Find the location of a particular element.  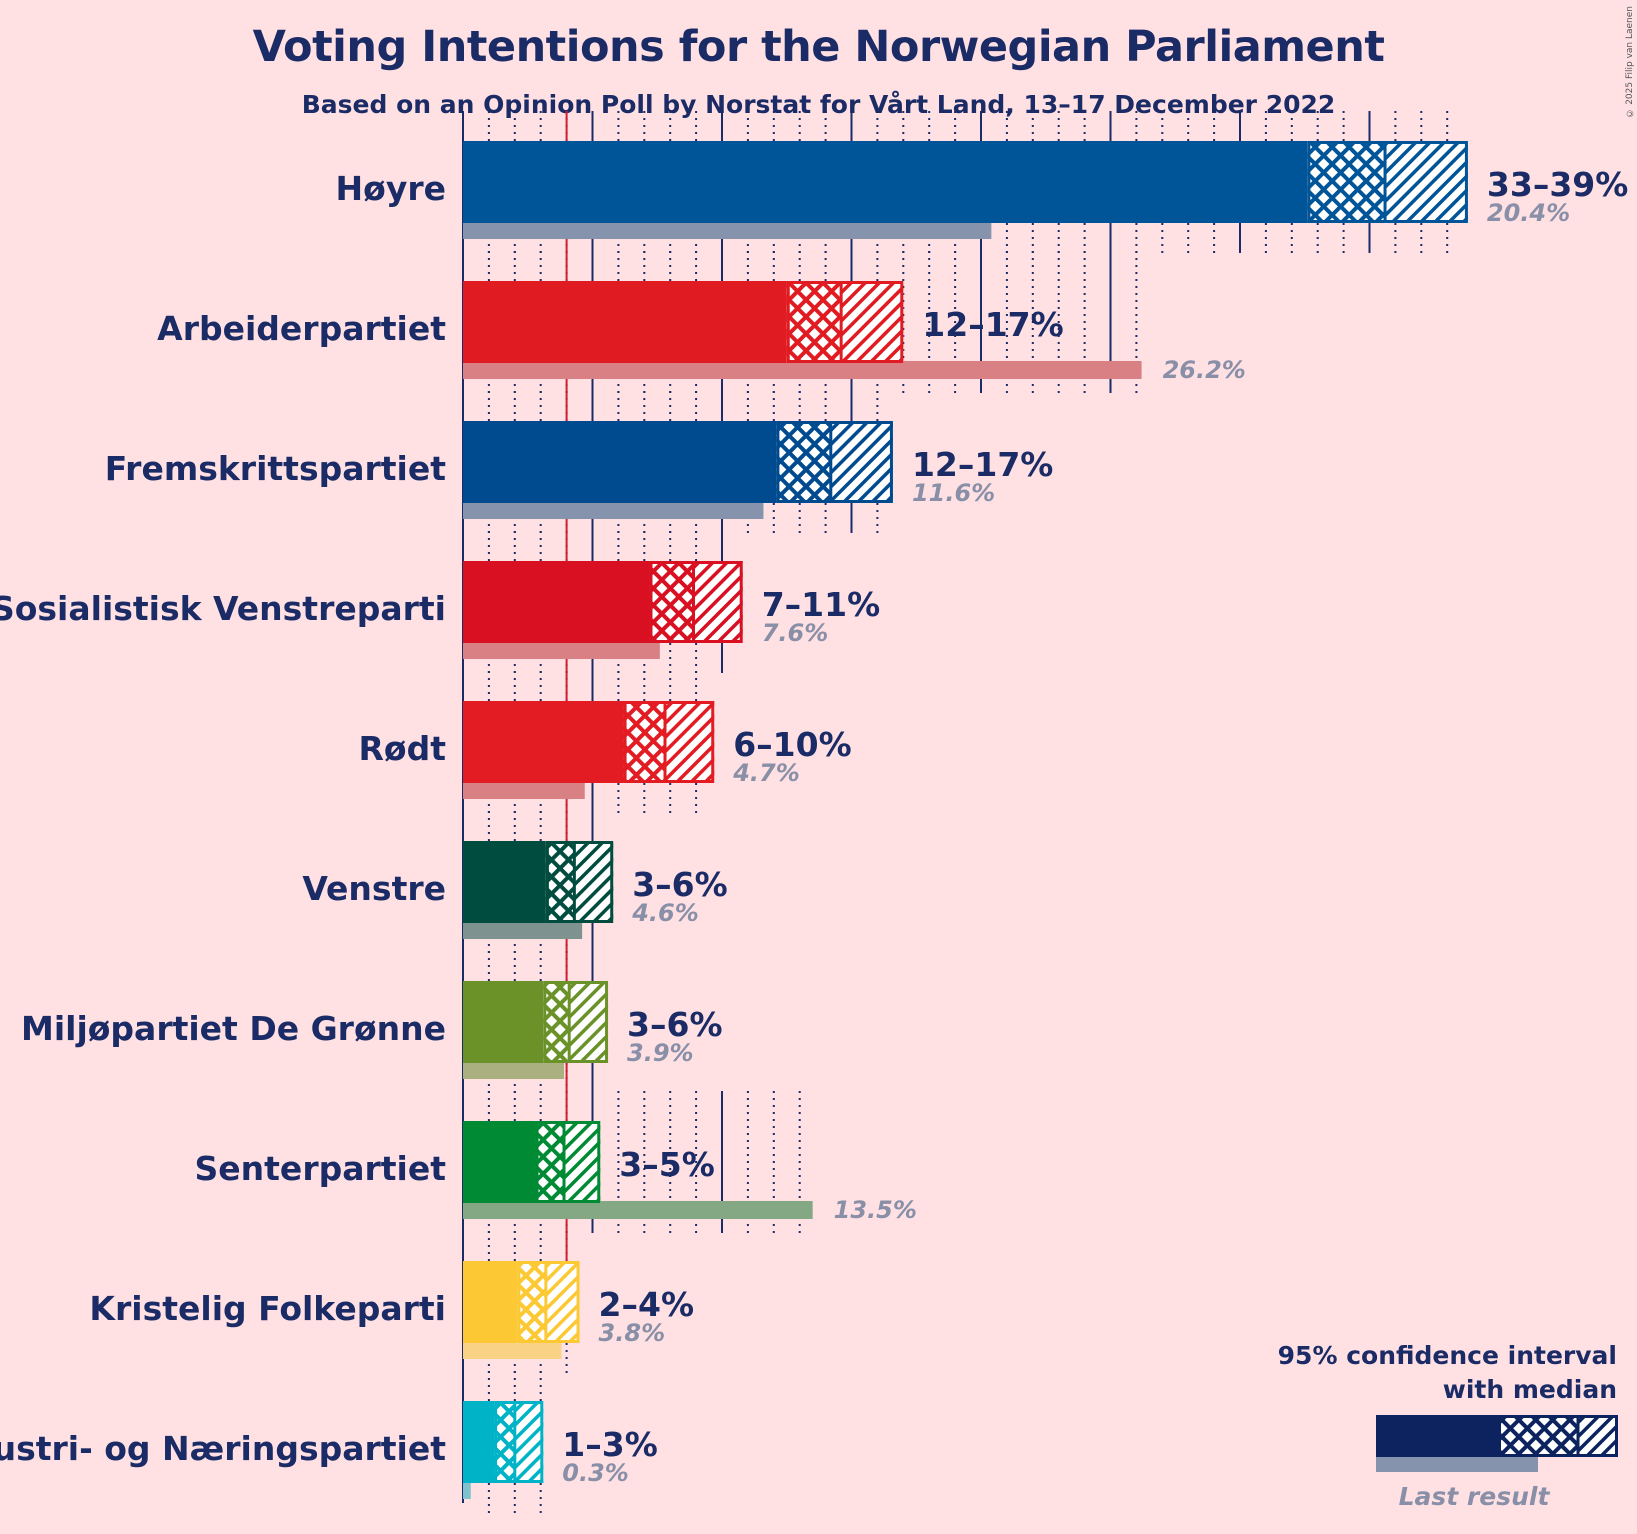

last-result-label: 20.4% is located at coordinates (1528, 213).